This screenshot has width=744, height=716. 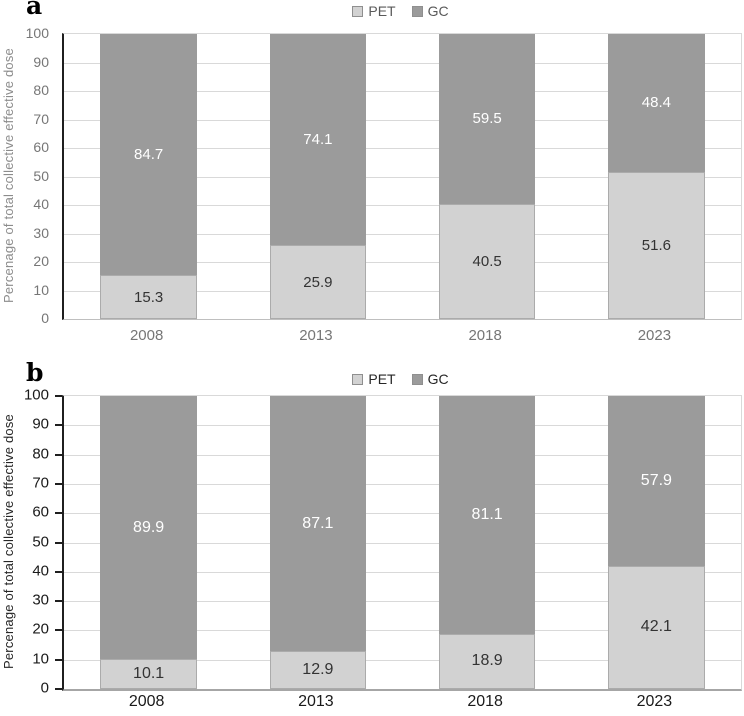 I want to click on bar-2023: 57.9 42.1, so click(x=656, y=542).